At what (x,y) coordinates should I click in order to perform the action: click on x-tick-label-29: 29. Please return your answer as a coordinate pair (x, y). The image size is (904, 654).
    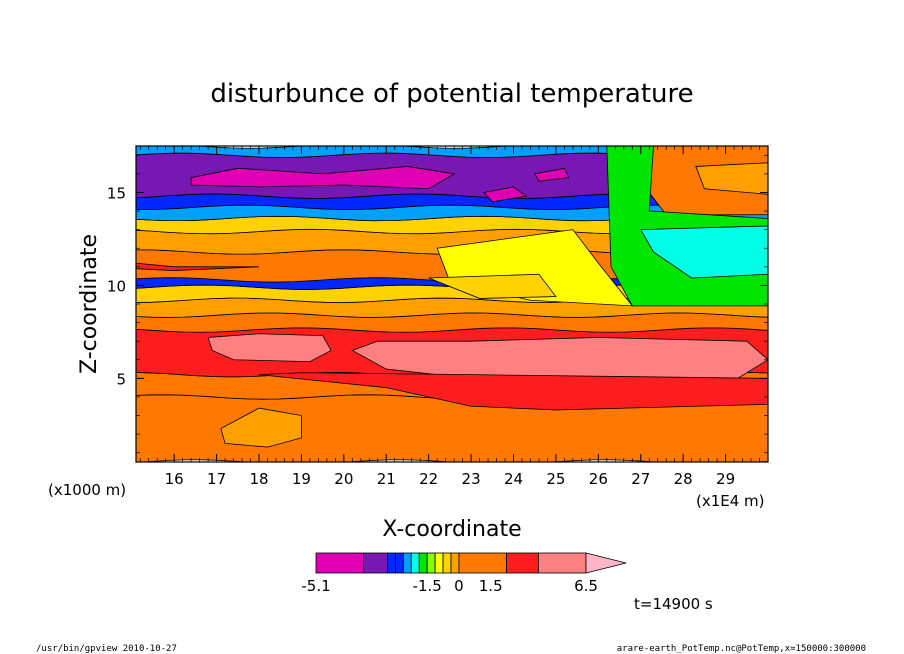
    Looking at the image, I should click on (725, 479).